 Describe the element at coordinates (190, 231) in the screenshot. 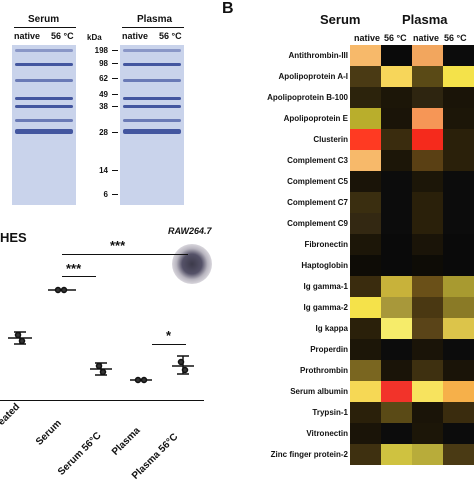

I see `cell-line-label: RAW264.7` at that location.